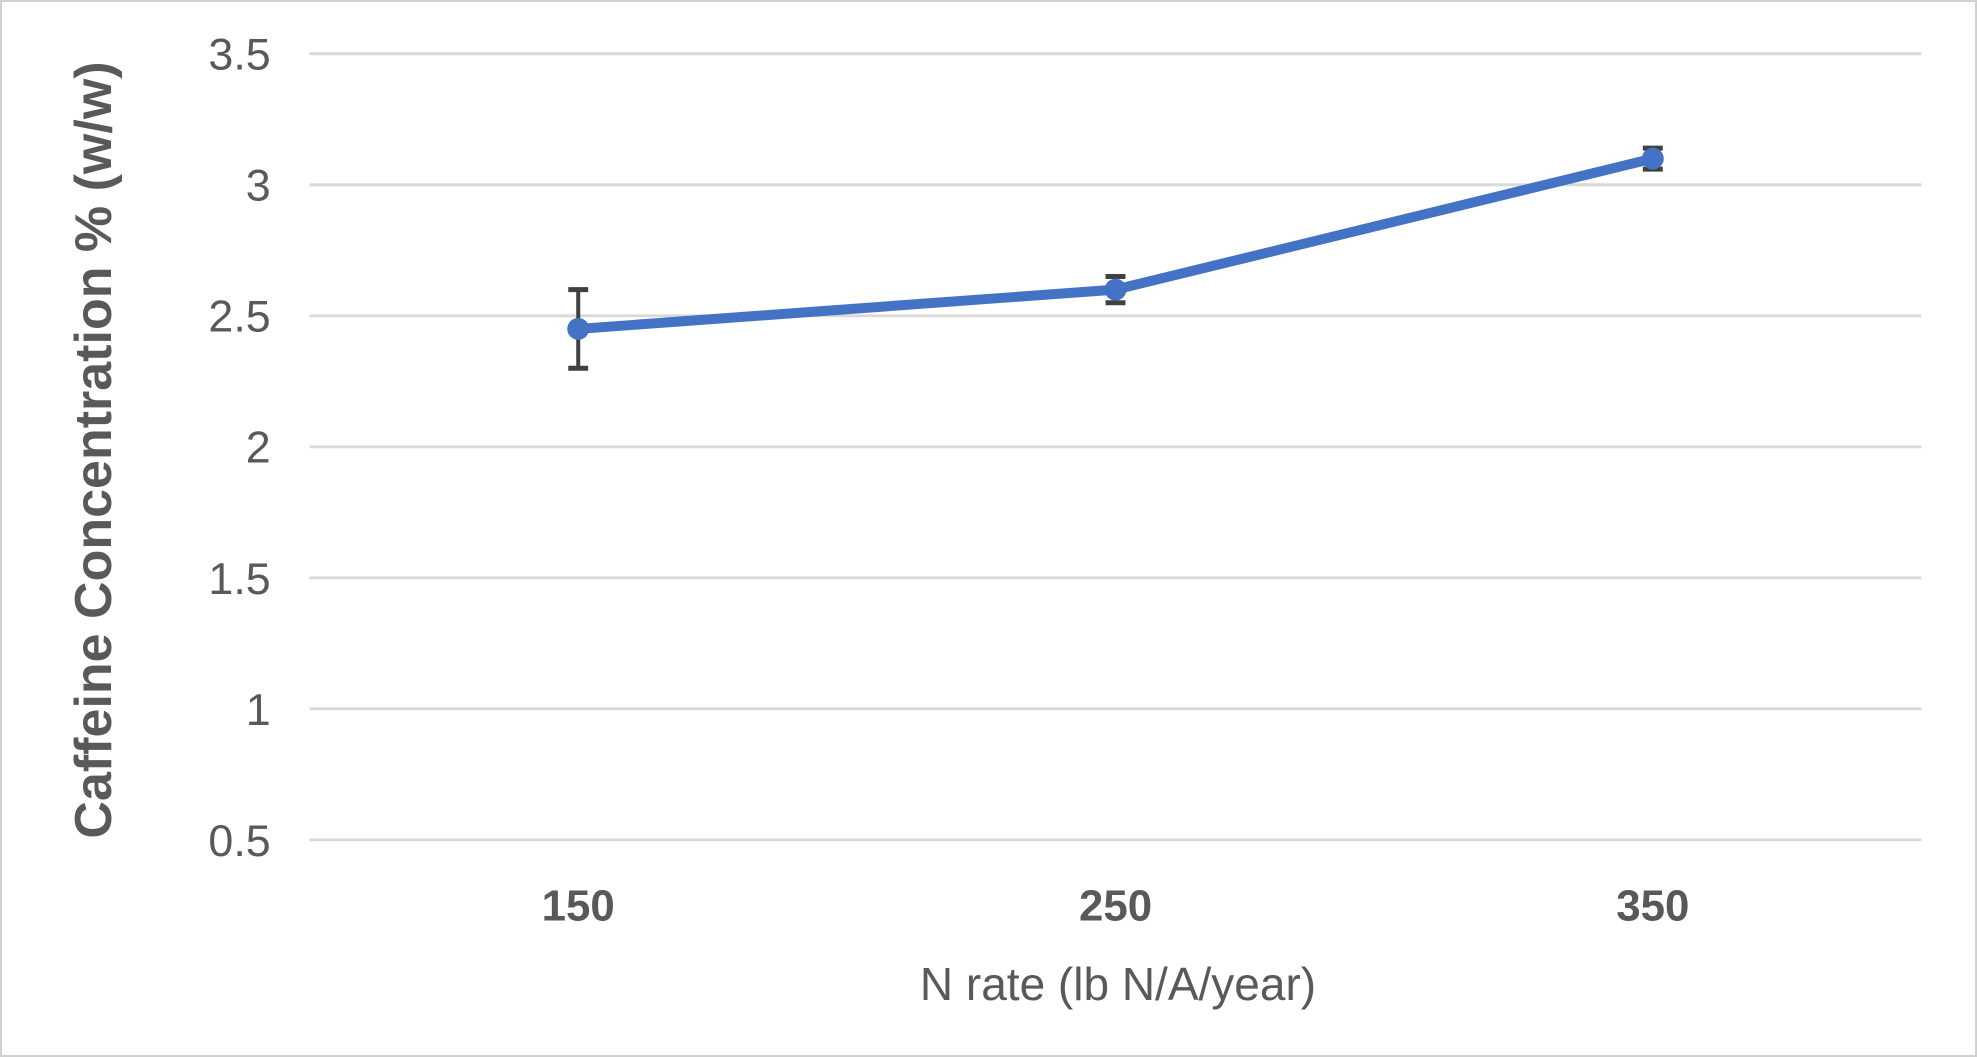  Describe the element at coordinates (239, 317) in the screenshot. I see `y-tick-label: 2.5` at that location.